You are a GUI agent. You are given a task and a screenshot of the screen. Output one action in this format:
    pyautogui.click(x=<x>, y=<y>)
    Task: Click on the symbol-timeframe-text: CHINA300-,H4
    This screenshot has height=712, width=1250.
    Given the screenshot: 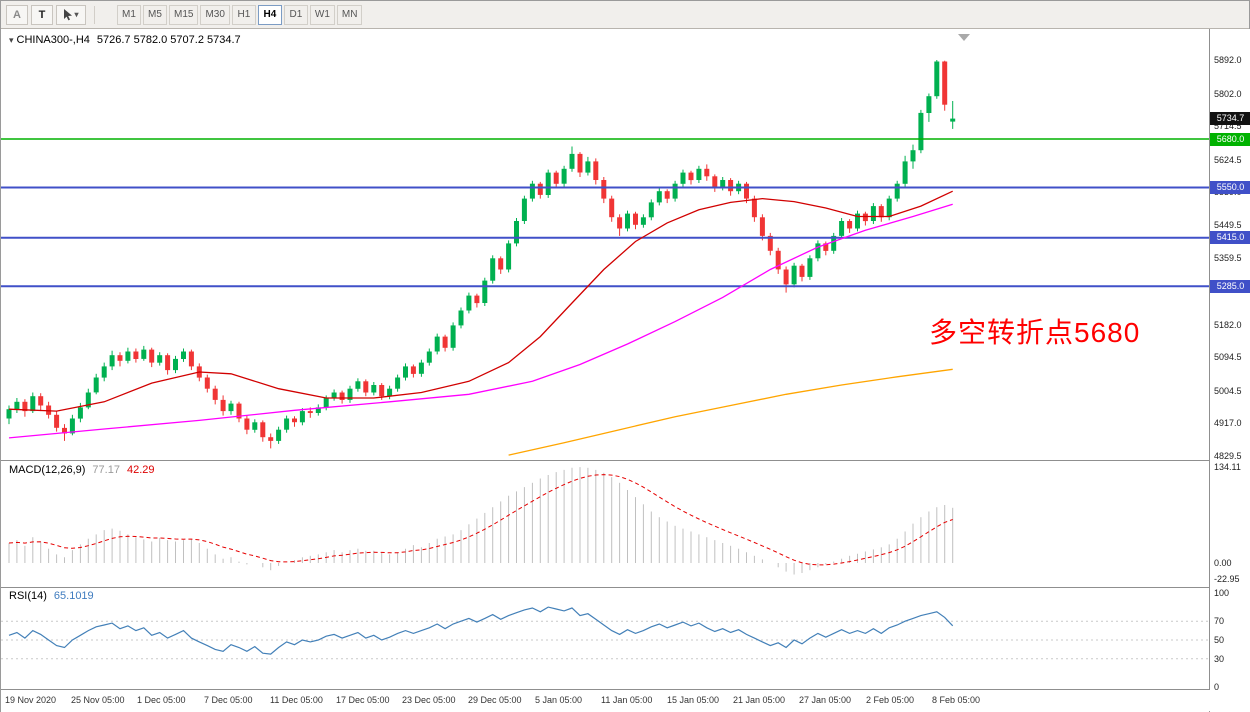 What is the action you would take?
    pyautogui.click(x=53, y=40)
    